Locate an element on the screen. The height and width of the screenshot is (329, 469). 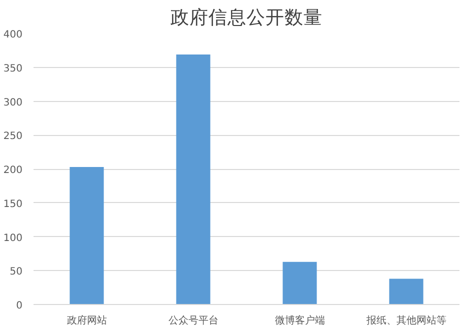
y-tick-label: 100 is located at coordinates (13, 238).